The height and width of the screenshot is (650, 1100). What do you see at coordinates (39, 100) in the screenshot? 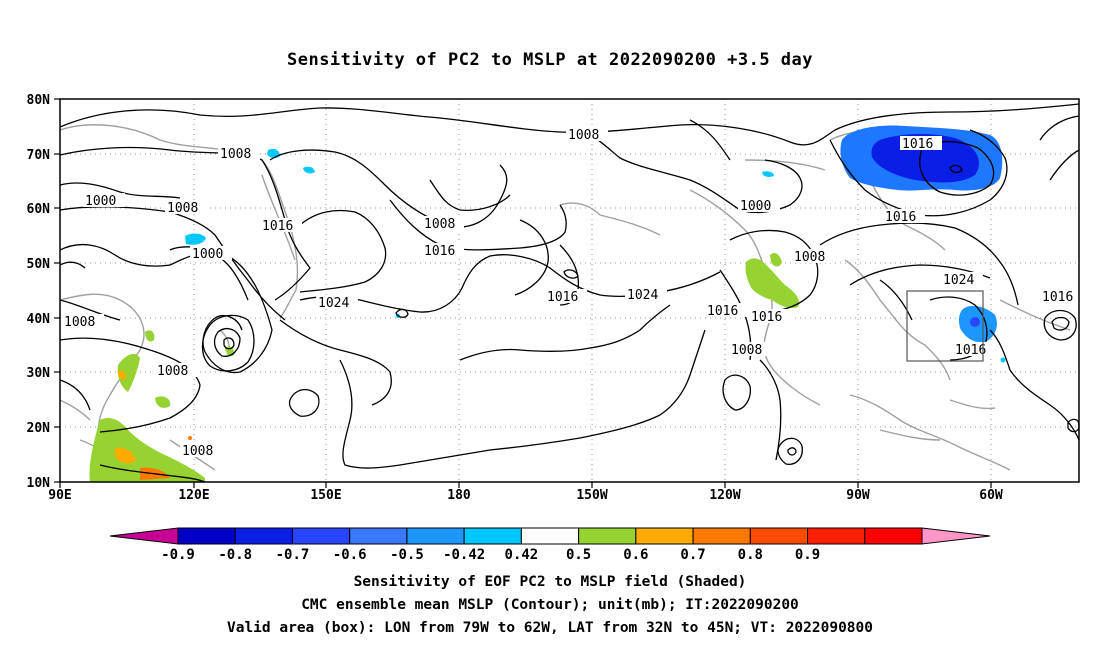
I see `lat-tick-label: 80N` at bounding box center [39, 100].